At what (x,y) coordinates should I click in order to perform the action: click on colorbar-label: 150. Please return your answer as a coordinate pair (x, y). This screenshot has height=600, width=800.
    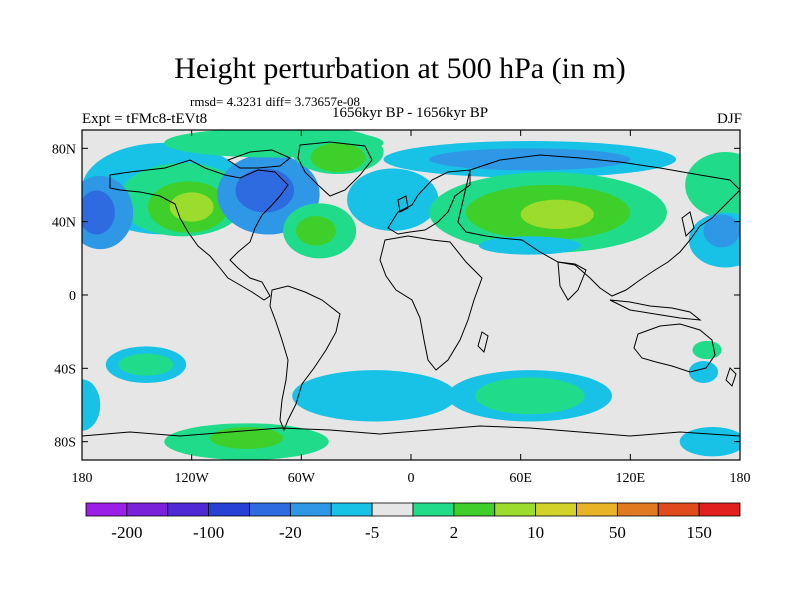
    Looking at the image, I should click on (699, 532).